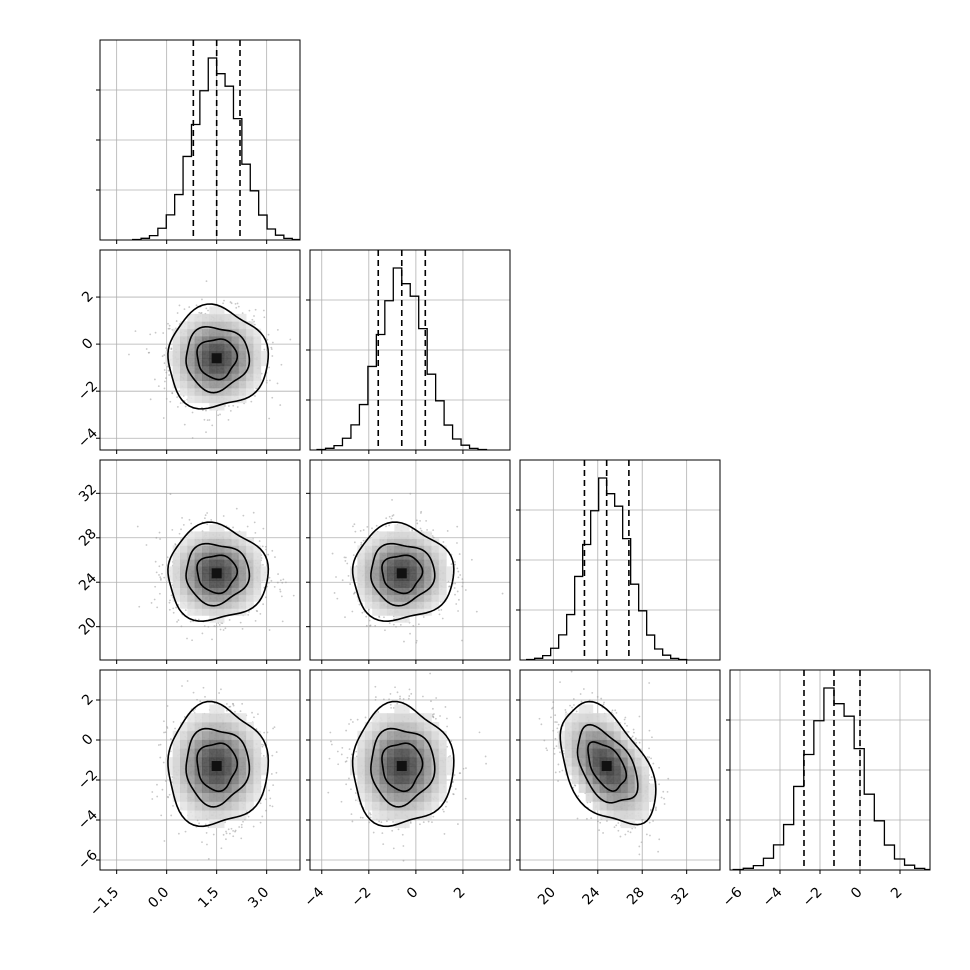  What do you see at coordinates (592, 896) in the screenshot?
I see `x-tick-label: 24` at bounding box center [592, 896].